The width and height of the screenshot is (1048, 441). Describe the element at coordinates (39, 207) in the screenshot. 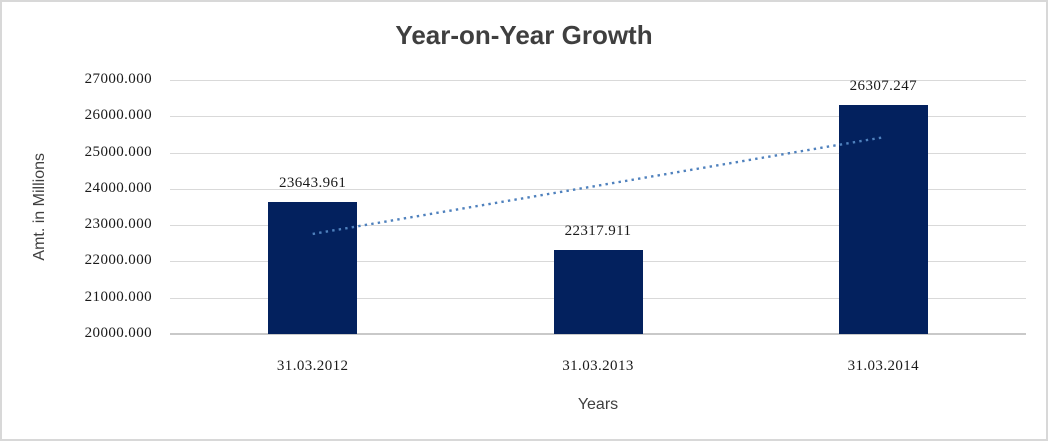

I see `y-axis-title: Amt. in Millions` at that location.